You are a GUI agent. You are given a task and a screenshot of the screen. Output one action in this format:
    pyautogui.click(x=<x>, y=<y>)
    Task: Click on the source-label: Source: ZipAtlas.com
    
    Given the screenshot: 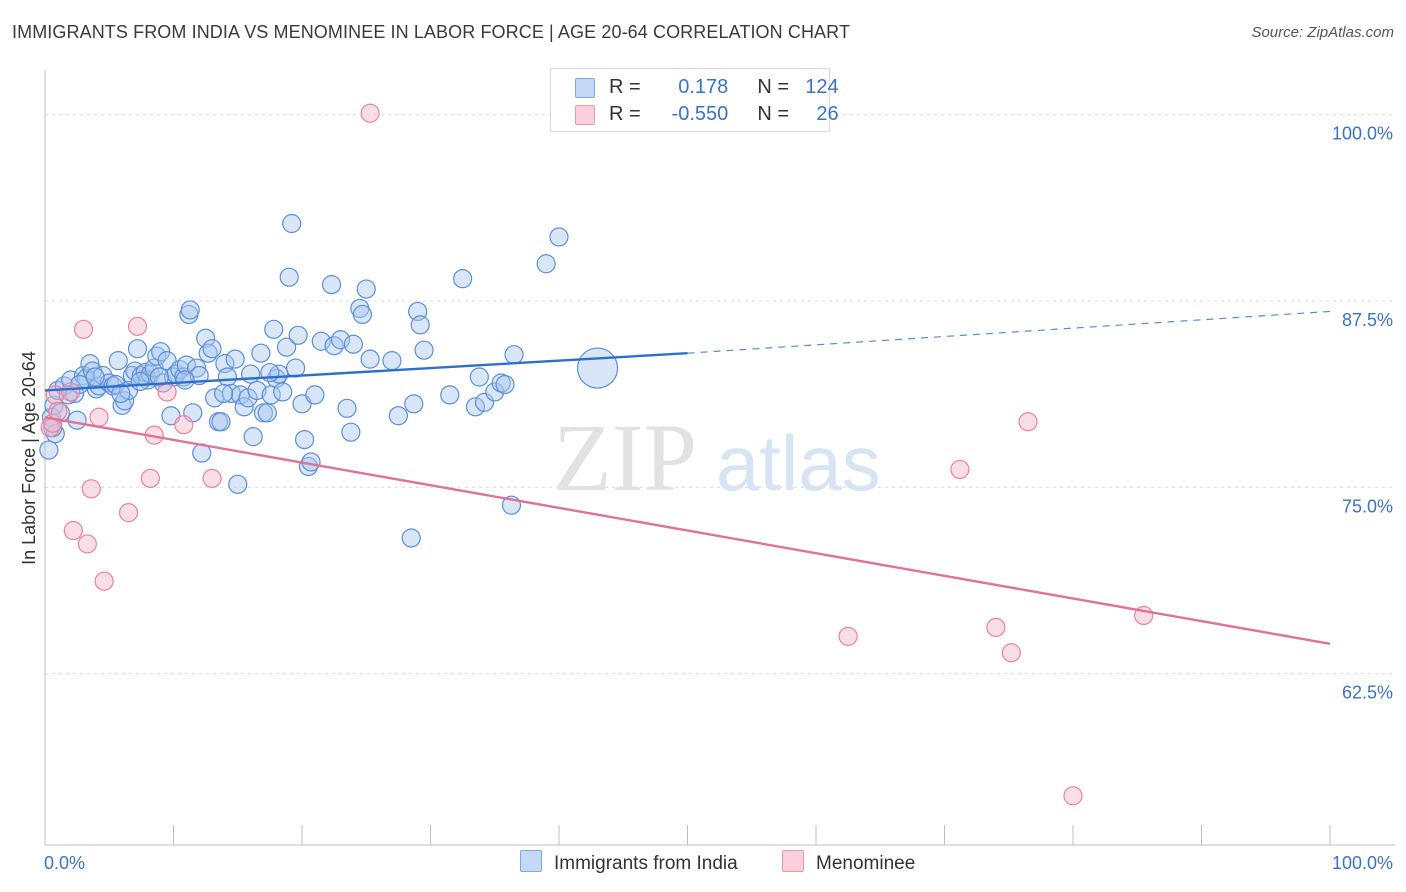 What is the action you would take?
    pyautogui.click(x=1322, y=32)
    